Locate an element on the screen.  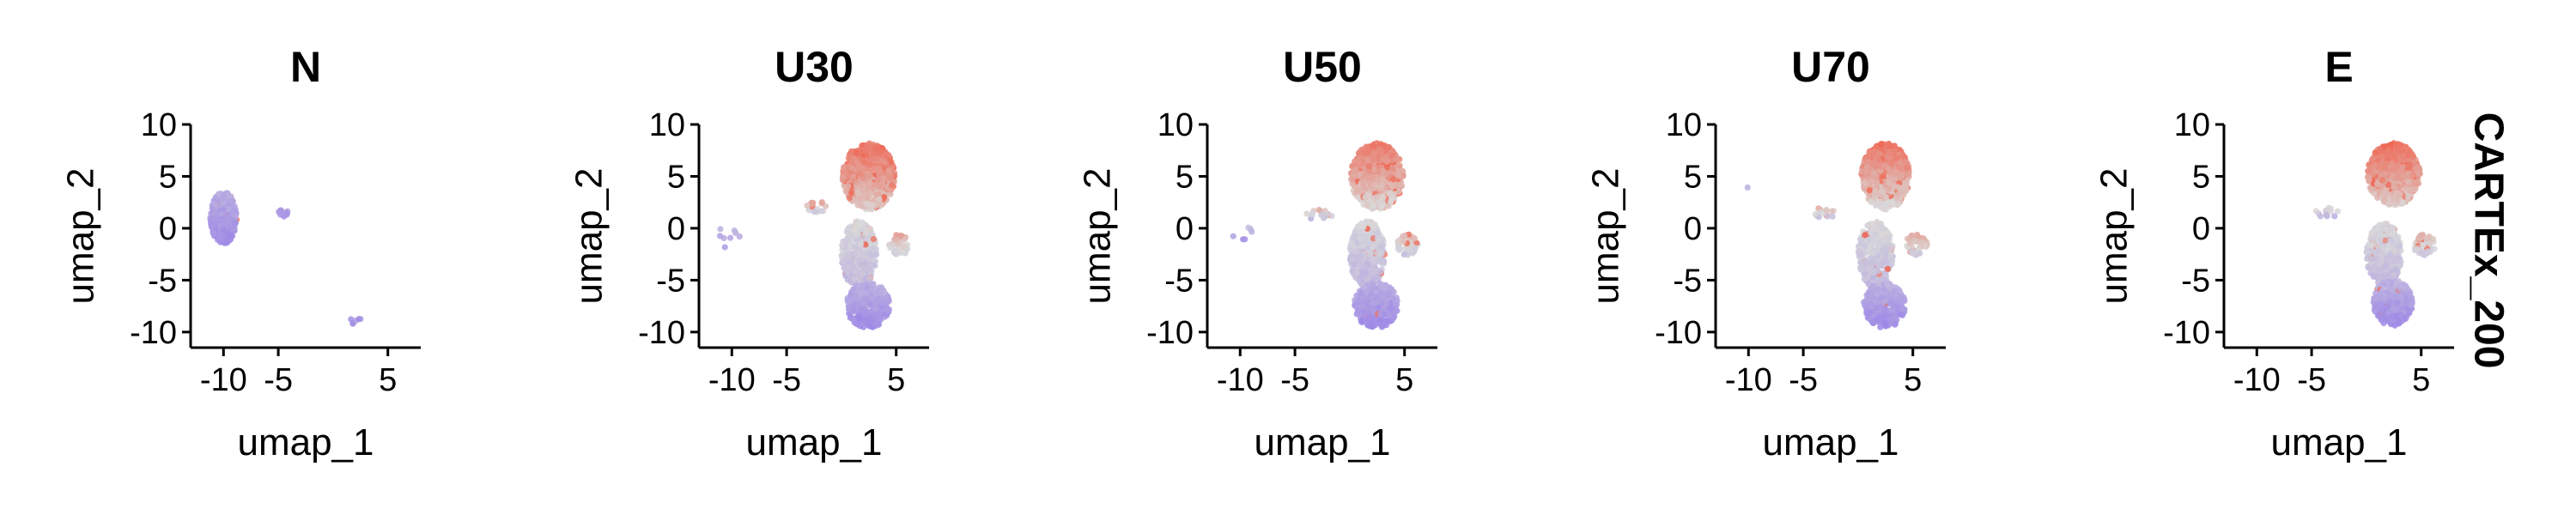
x-axis-label: umap_1 is located at coordinates (1830, 442).